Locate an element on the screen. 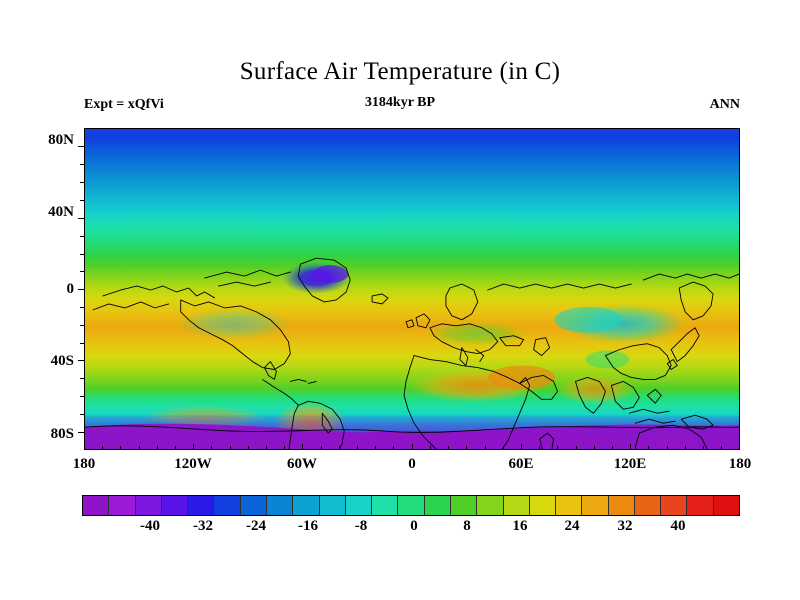  x-axis-label-180w: 180 is located at coordinates (84, 464).